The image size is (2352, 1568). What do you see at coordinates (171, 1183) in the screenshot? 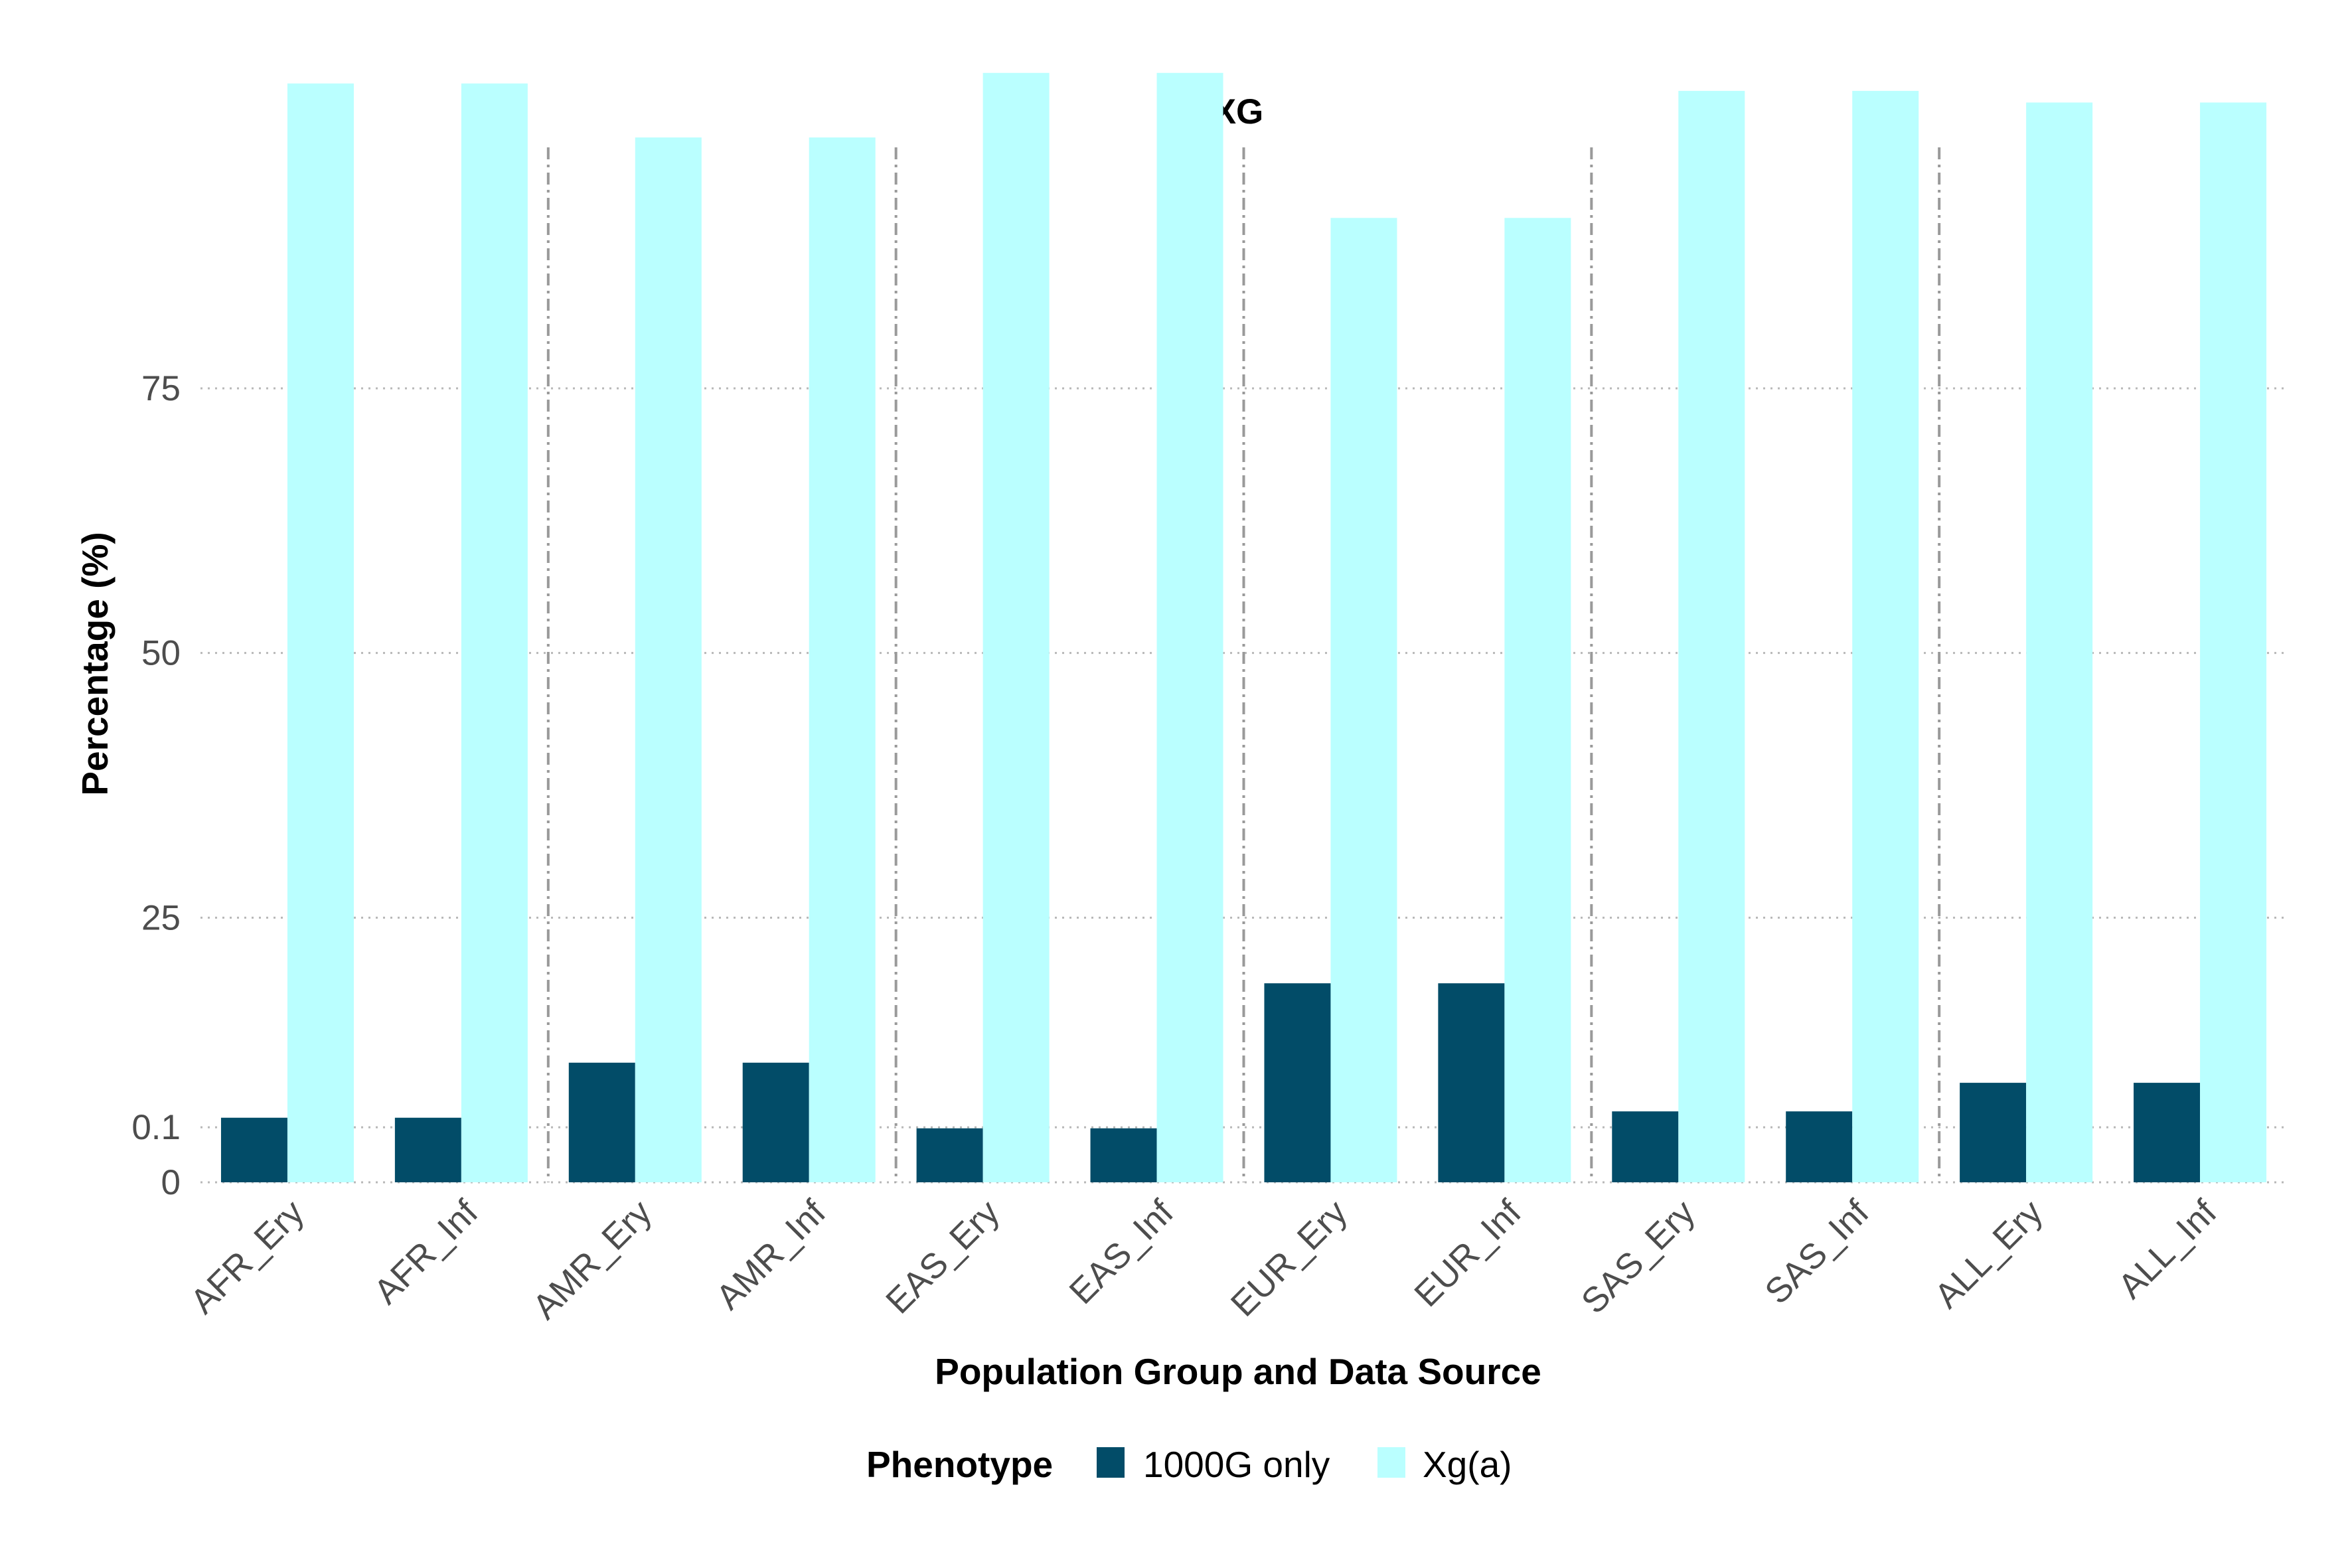
I see `y-tick-label: 0` at bounding box center [171, 1183].